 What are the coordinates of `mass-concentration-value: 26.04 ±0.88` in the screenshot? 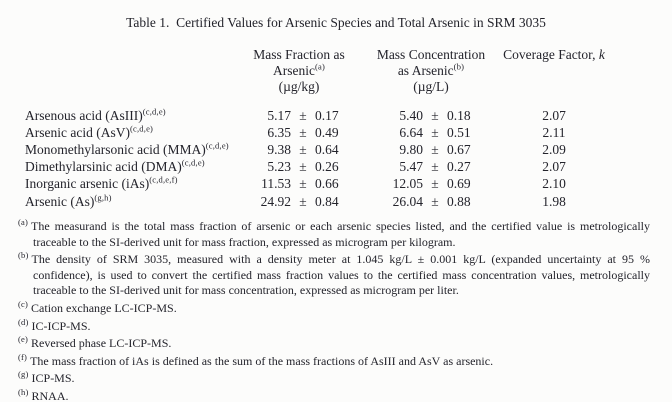 It's located at (431, 201).